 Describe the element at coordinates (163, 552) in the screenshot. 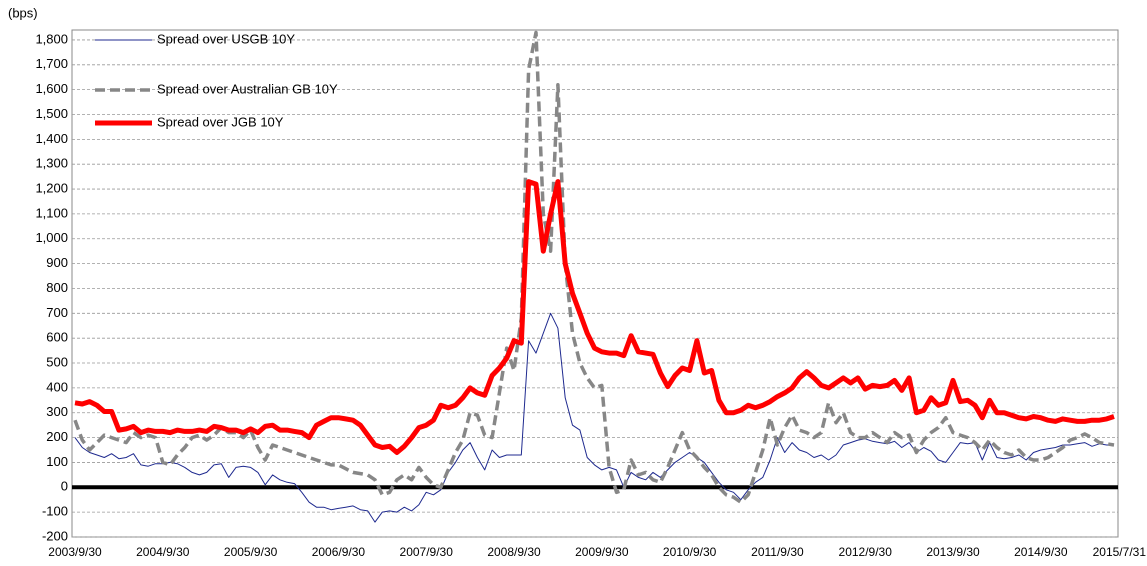

I see `x-tick-label: 2004/9/30` at that location.